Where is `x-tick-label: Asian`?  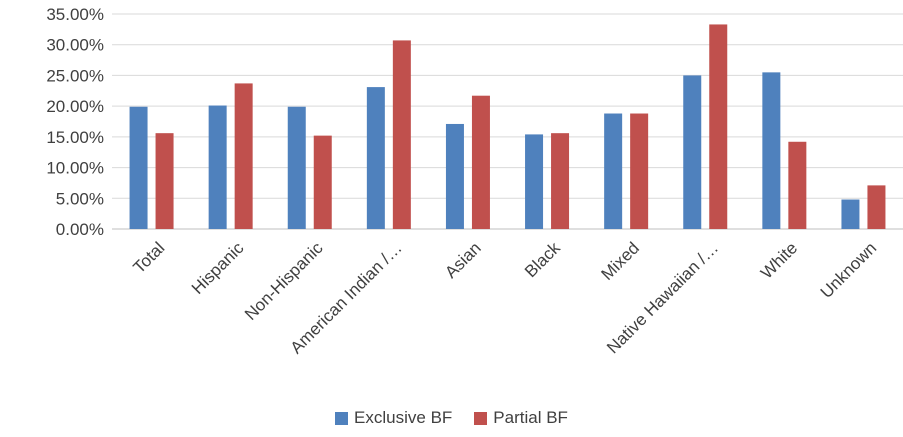 x-tick-label: Asian is located at coordinates (463, 260).